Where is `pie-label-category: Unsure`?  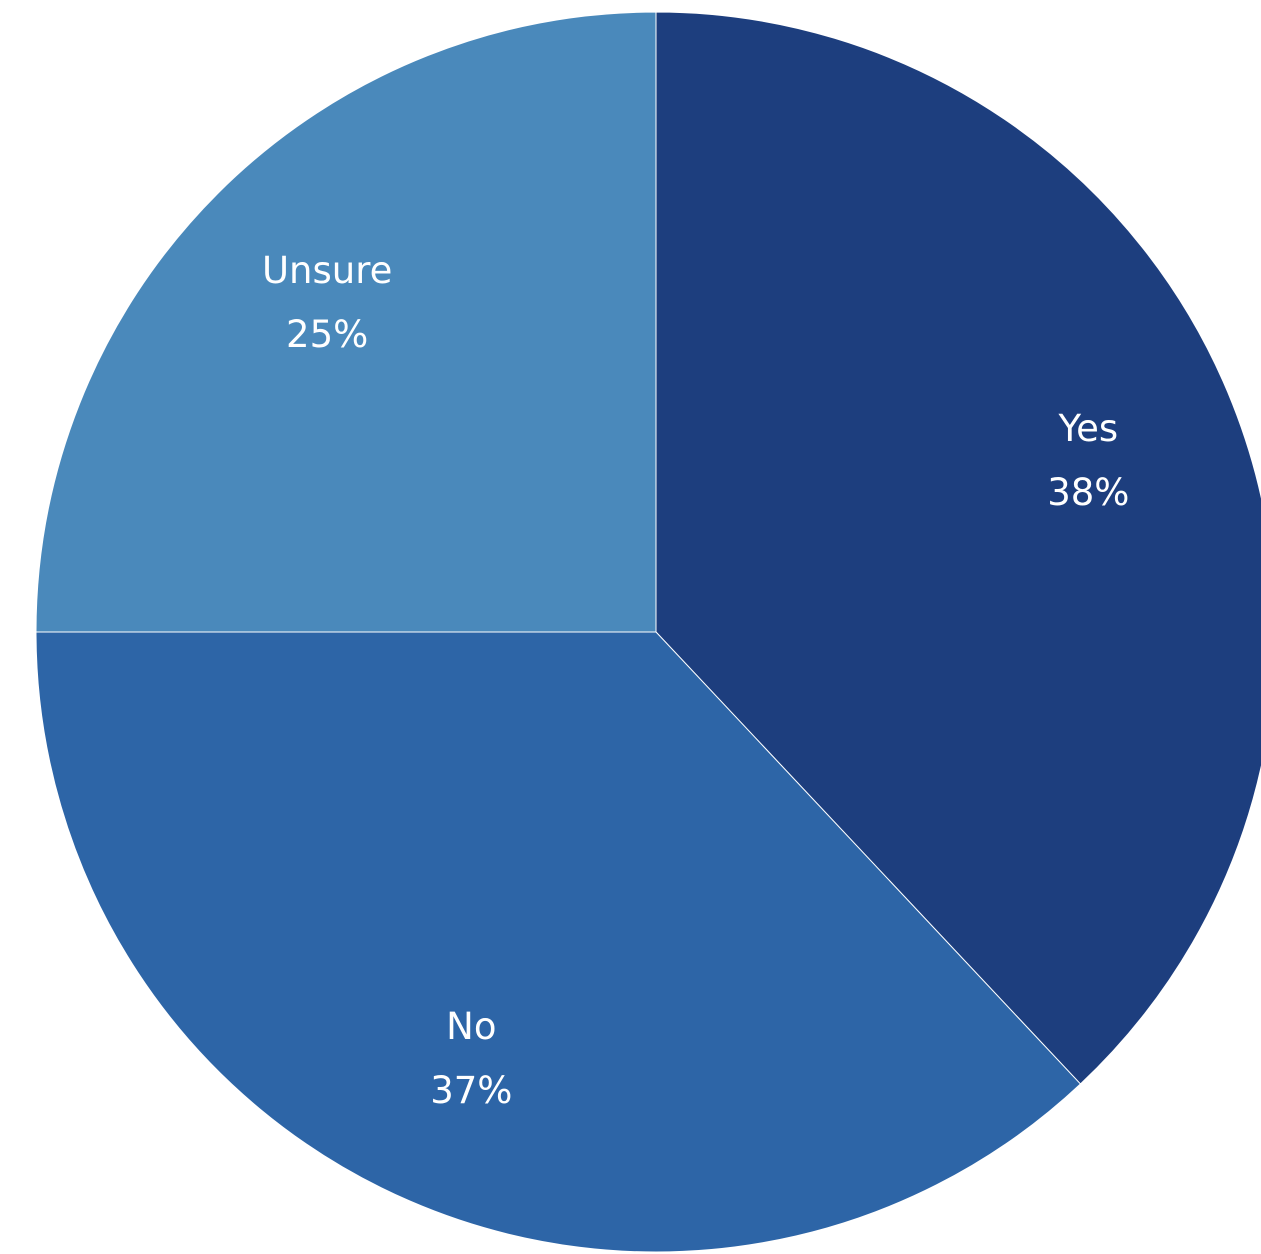
pie-label-category: Unsure is located at coordinates (327, 271).